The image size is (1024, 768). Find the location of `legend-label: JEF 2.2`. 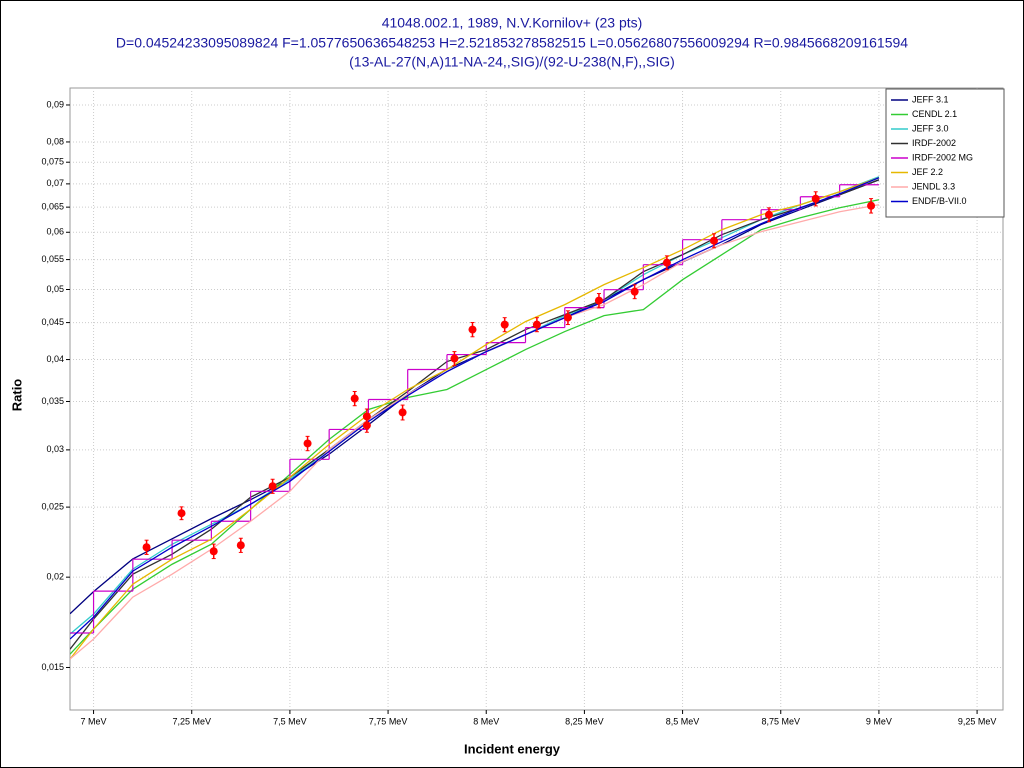

legend-label: JEF 2.2 is located at coordinates (927, 172).